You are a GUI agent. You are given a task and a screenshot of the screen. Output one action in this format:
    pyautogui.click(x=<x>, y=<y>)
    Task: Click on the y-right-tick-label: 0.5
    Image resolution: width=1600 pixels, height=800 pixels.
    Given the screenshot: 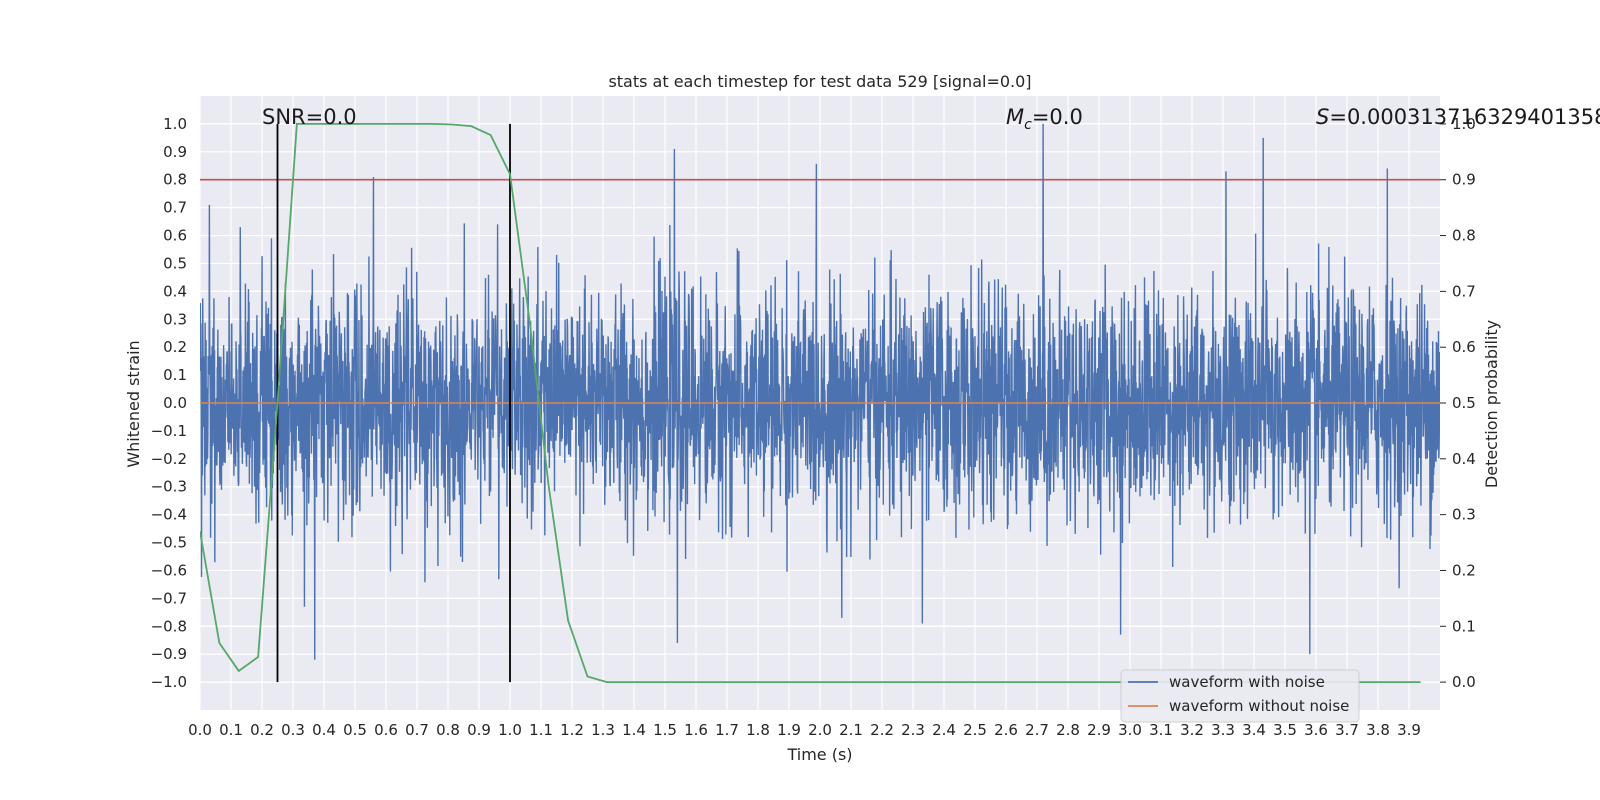 What is the action you would take?
    pyautogui.click(x=1464, y=403)
    